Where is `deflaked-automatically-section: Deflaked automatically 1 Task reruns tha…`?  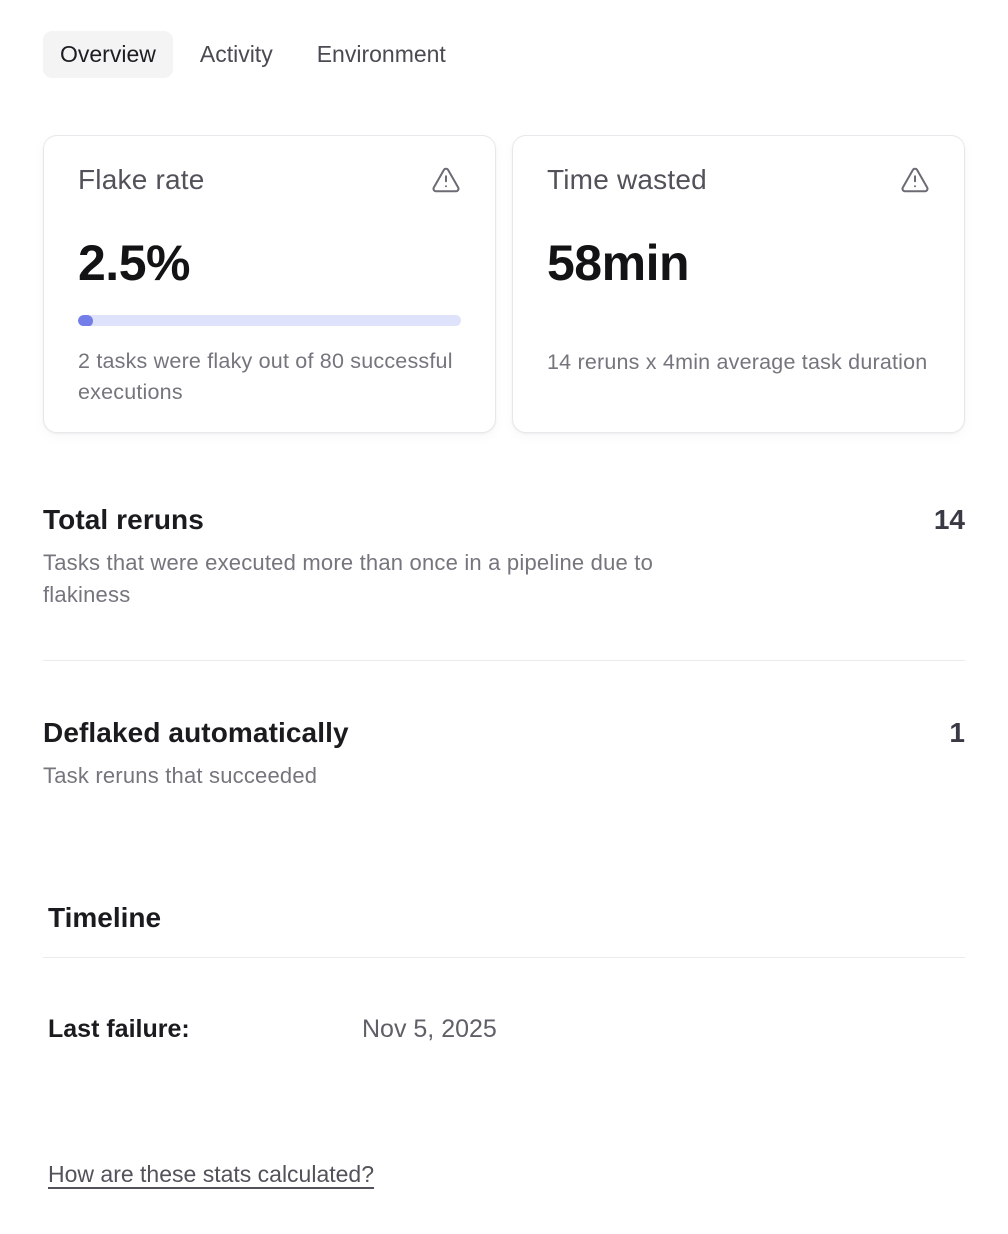
deflaked-automatically-section: Deflaked automatically 1 Task reruns tha… is located at coordinates (504, 754).